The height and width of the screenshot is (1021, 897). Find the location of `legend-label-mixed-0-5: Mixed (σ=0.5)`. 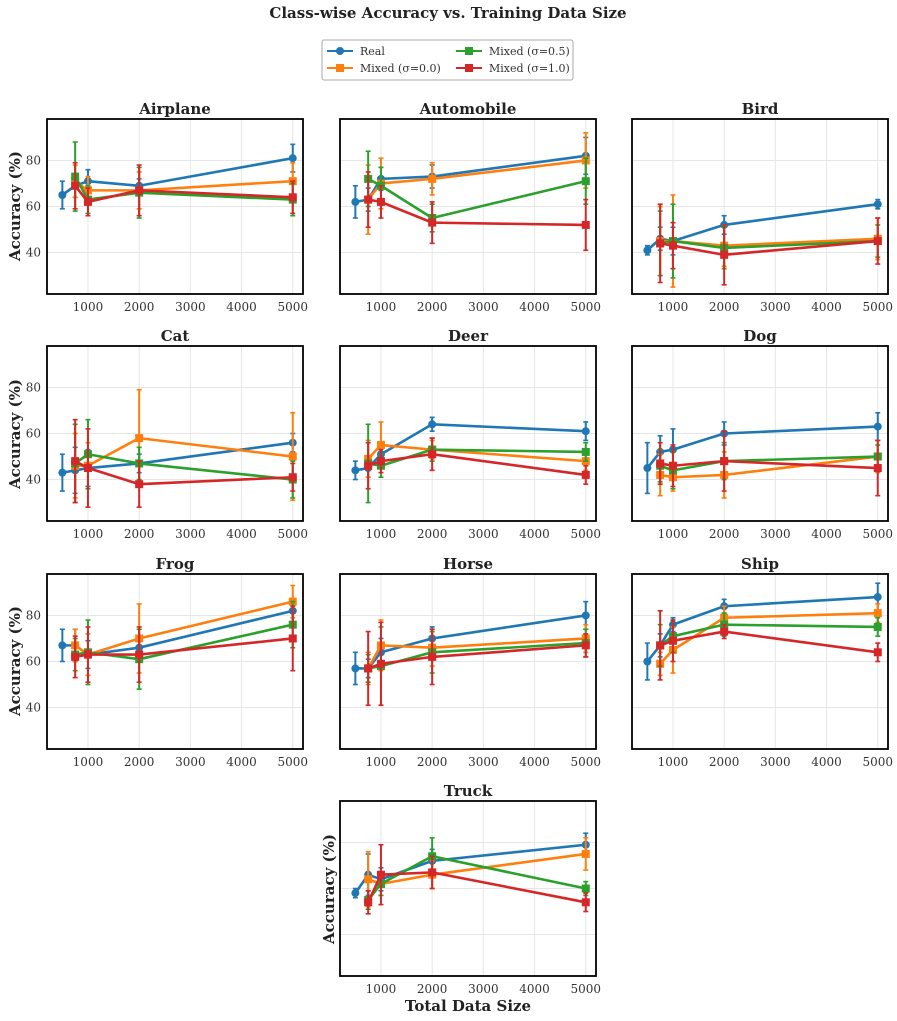

legend-label-mixed-0-5: Mixed (σ=0.5) is located at coordinates (529, 51).